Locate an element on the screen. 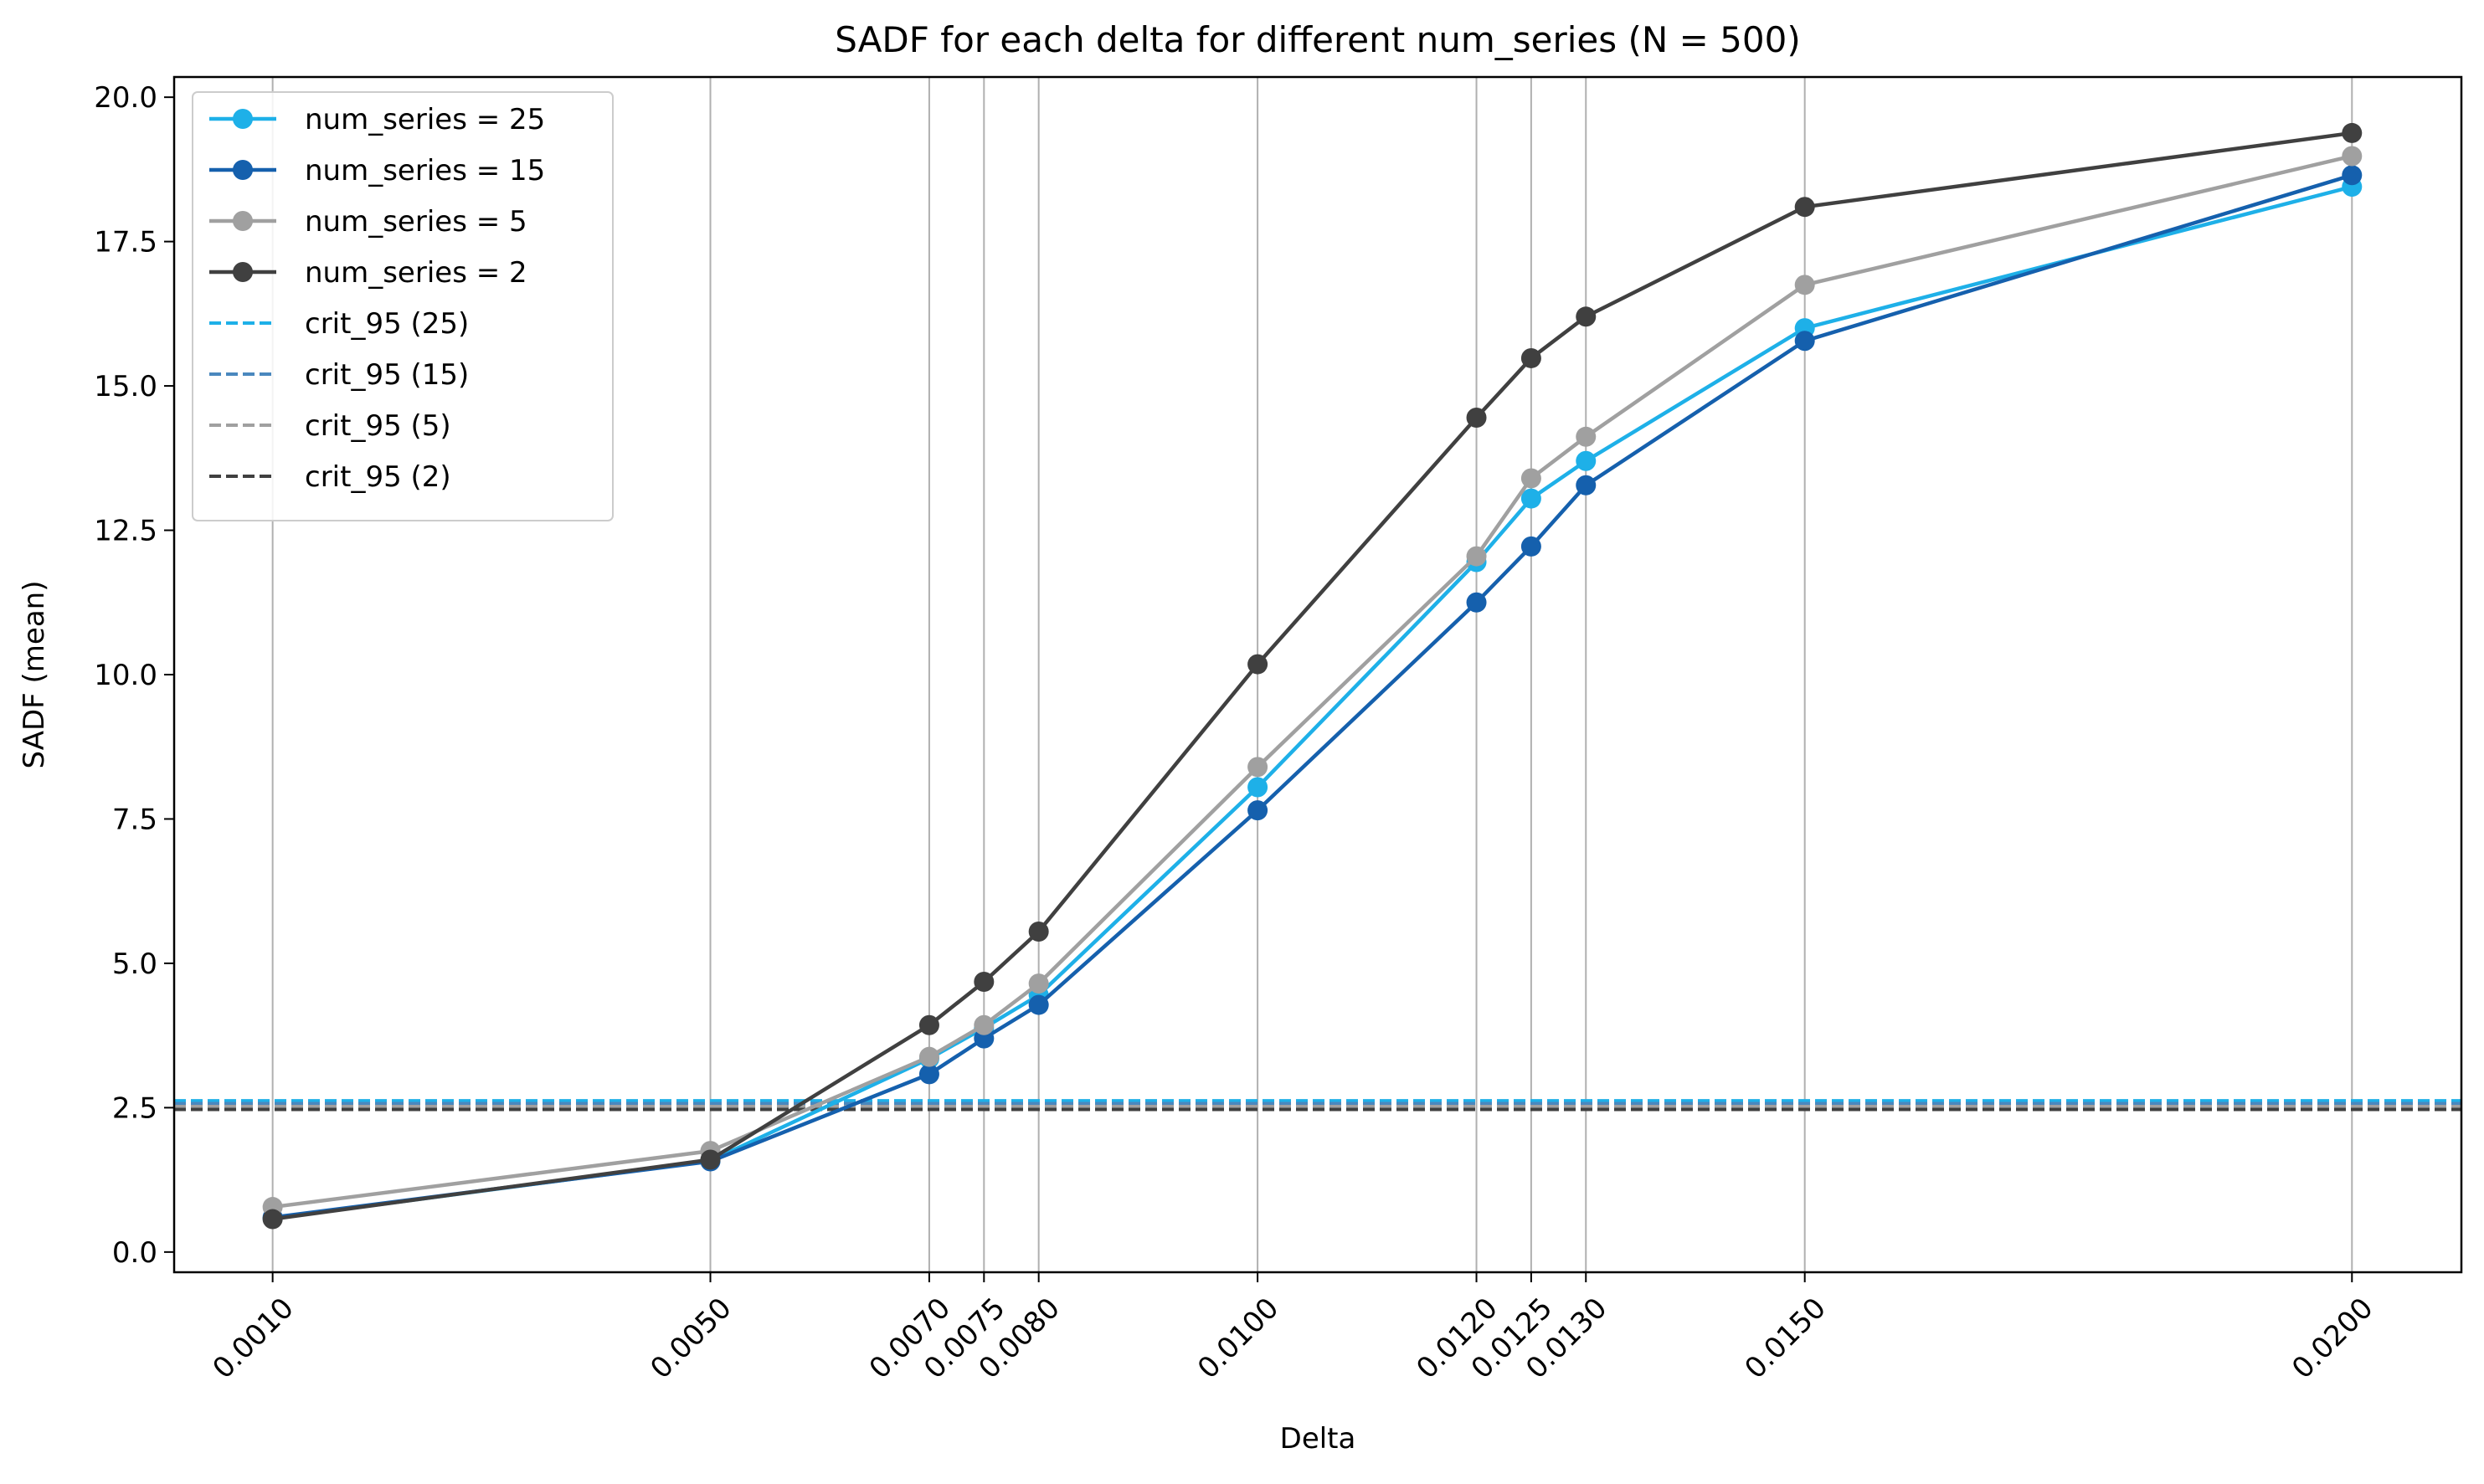 The width and height of the screenshot is (2484, 1484). y-tick-label: 2.5 is located at coordinates (134, 1108).